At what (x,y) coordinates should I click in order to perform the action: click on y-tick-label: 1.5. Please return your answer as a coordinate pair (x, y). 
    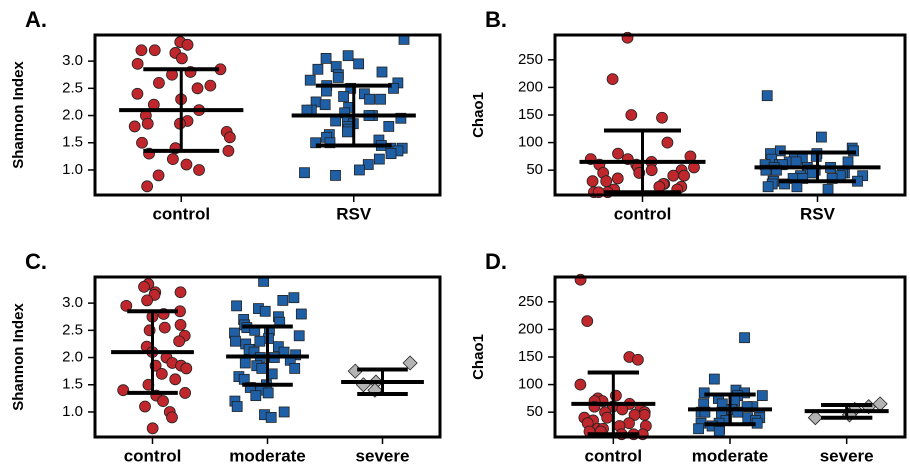
    Looking at the image, I should click on (72, 142).